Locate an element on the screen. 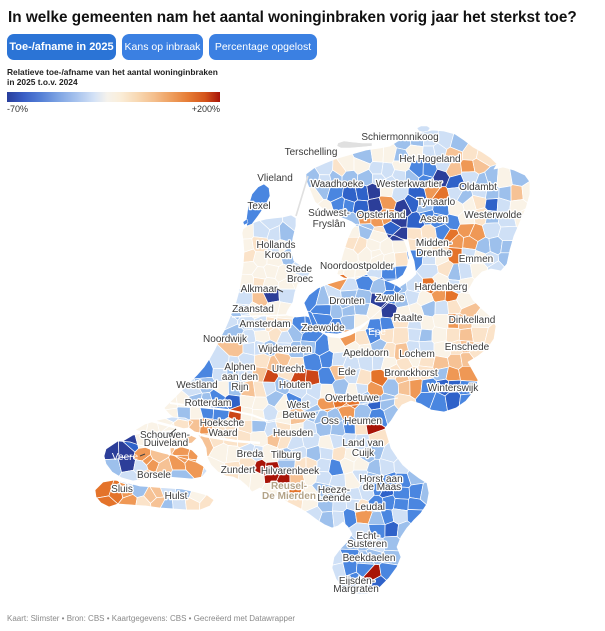  svg-text: Sluis is located at coordinates (122, 489).